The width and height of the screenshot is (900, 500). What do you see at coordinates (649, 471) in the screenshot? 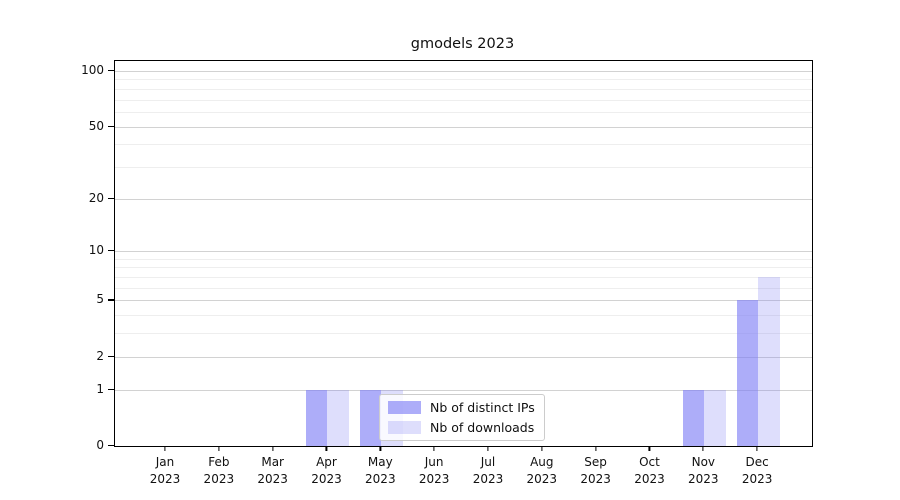
I see `x-tick-label: Oct 2023` at bounding box center [649, 471].